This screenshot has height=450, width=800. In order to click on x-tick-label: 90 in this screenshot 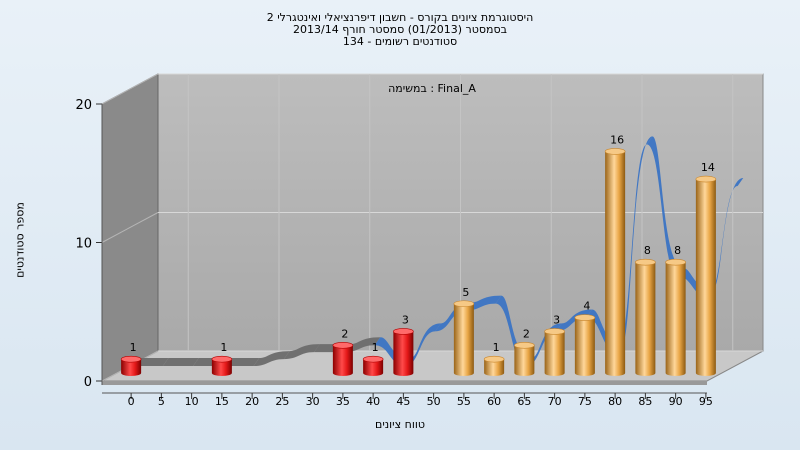, I will do `click(676, 401)`.